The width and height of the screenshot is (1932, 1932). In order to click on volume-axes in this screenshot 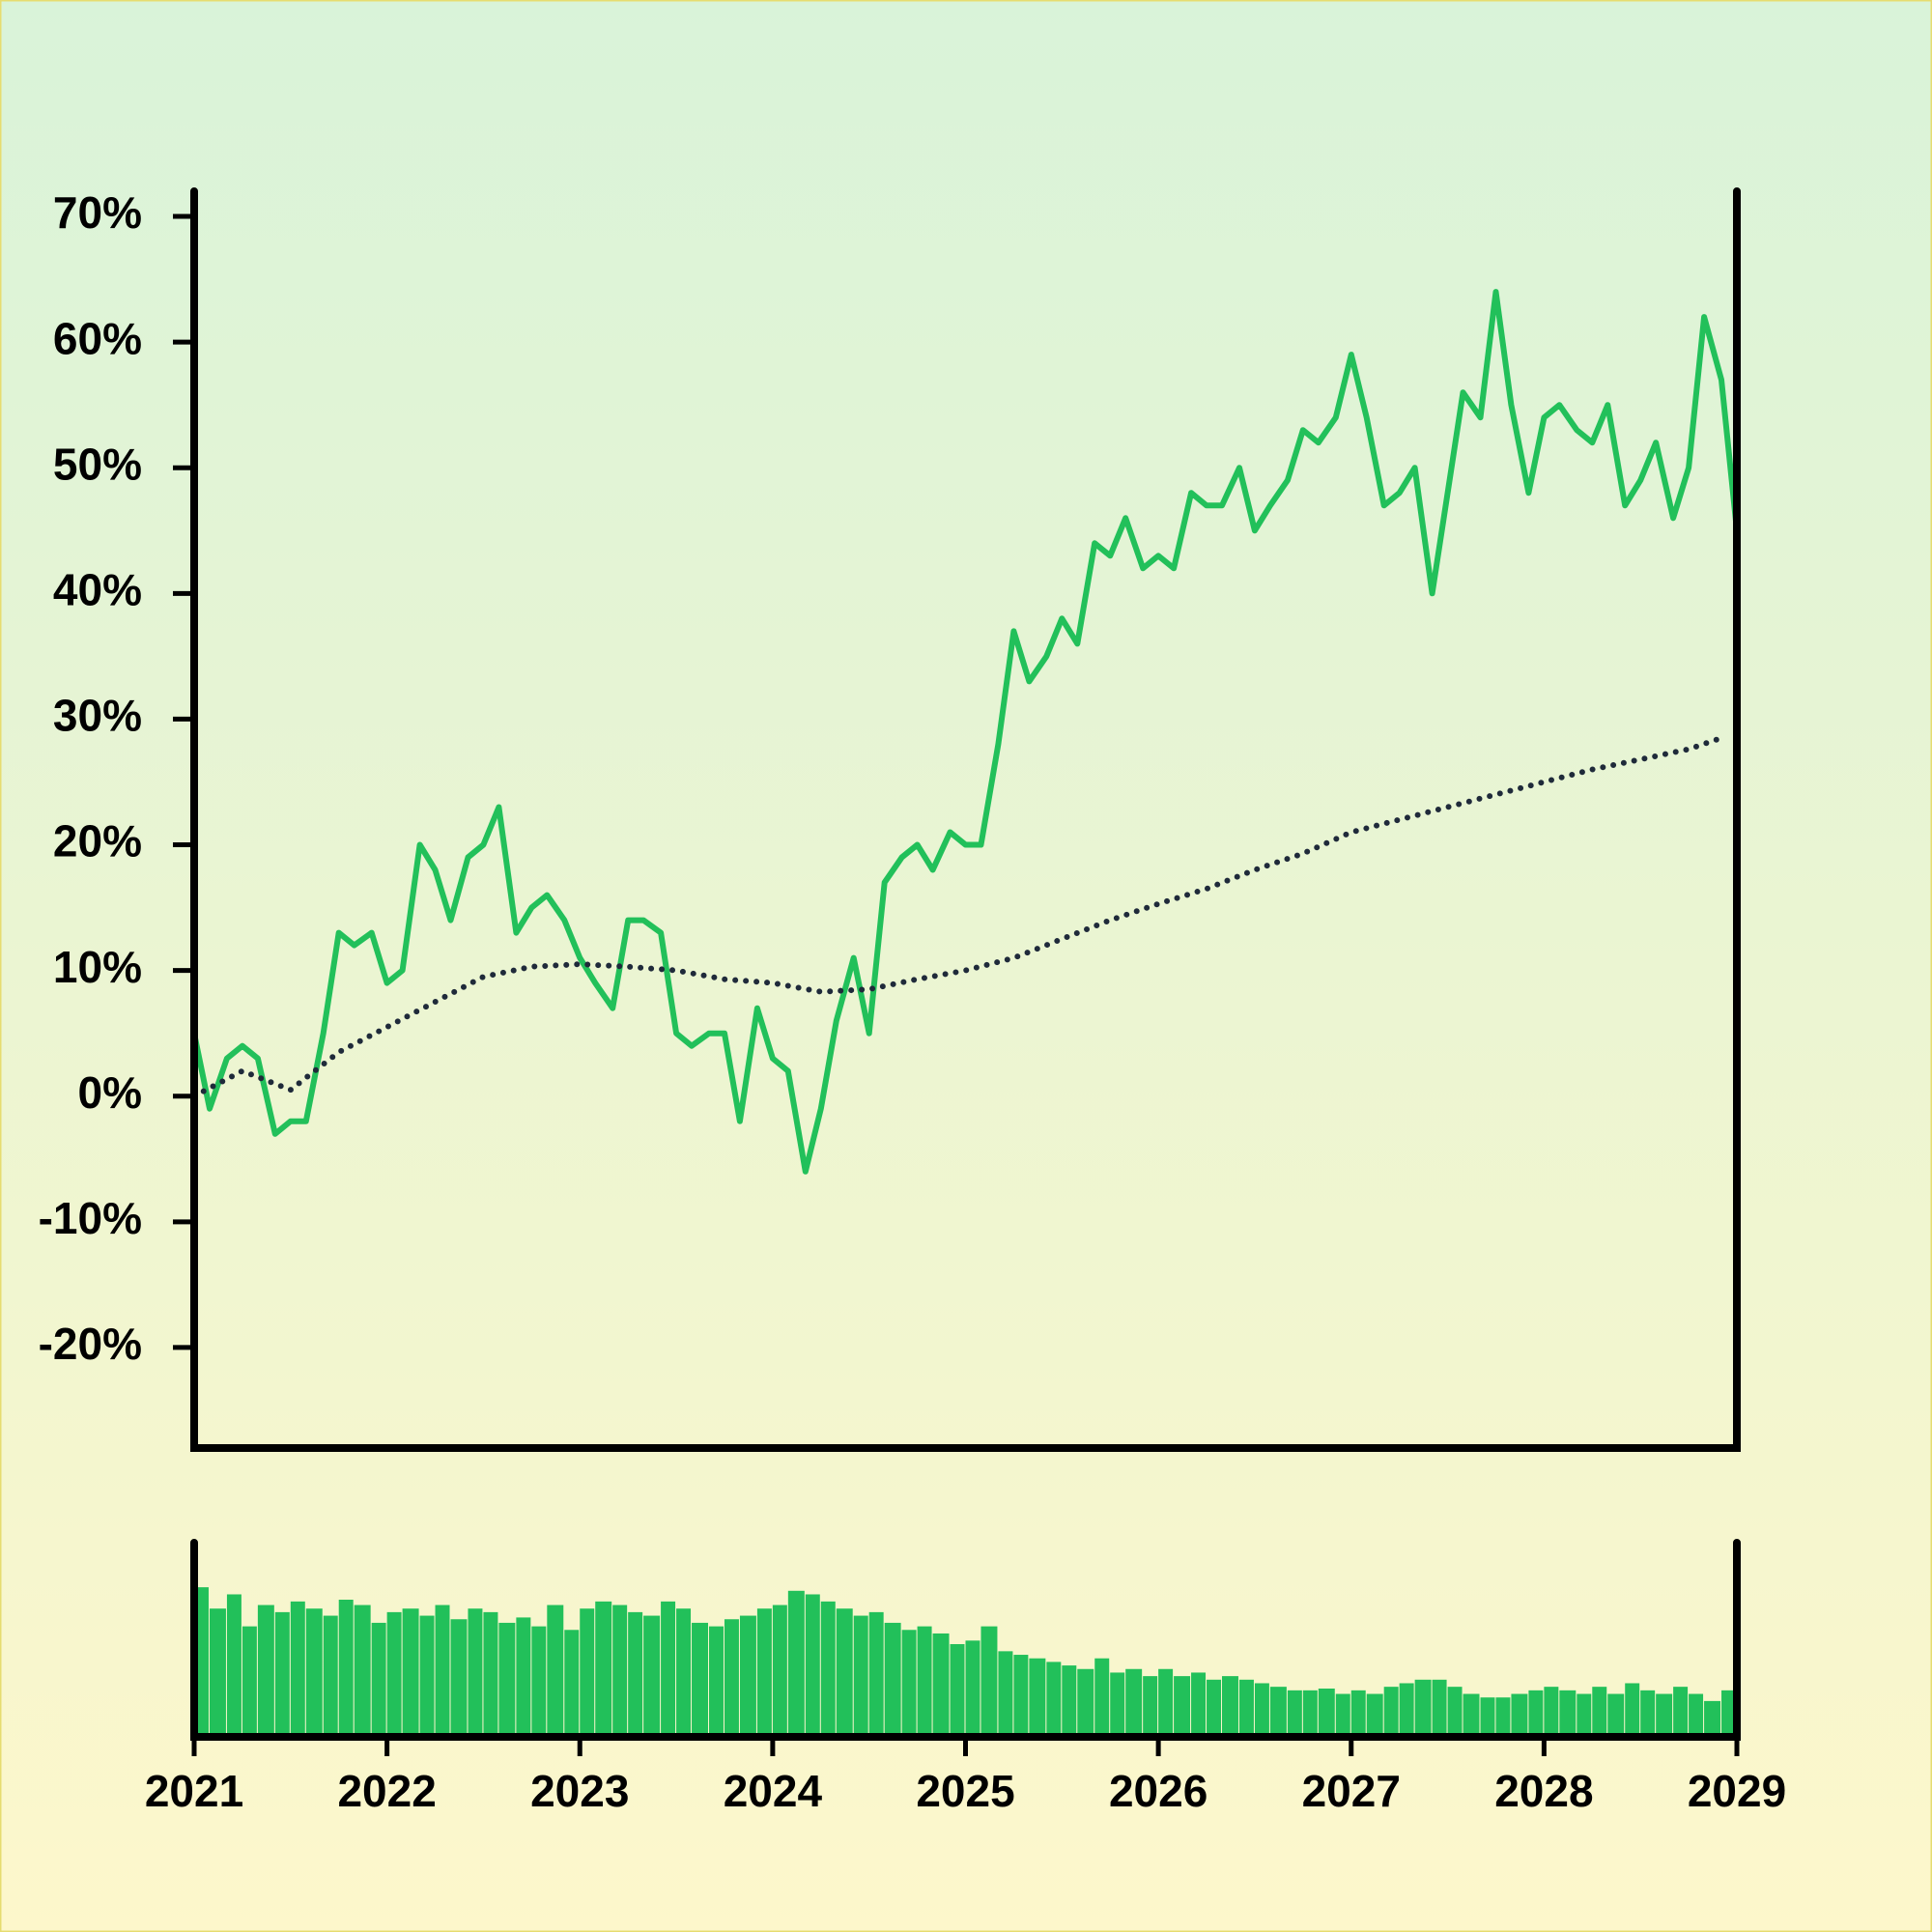, I will do `click(965, 1640)`.